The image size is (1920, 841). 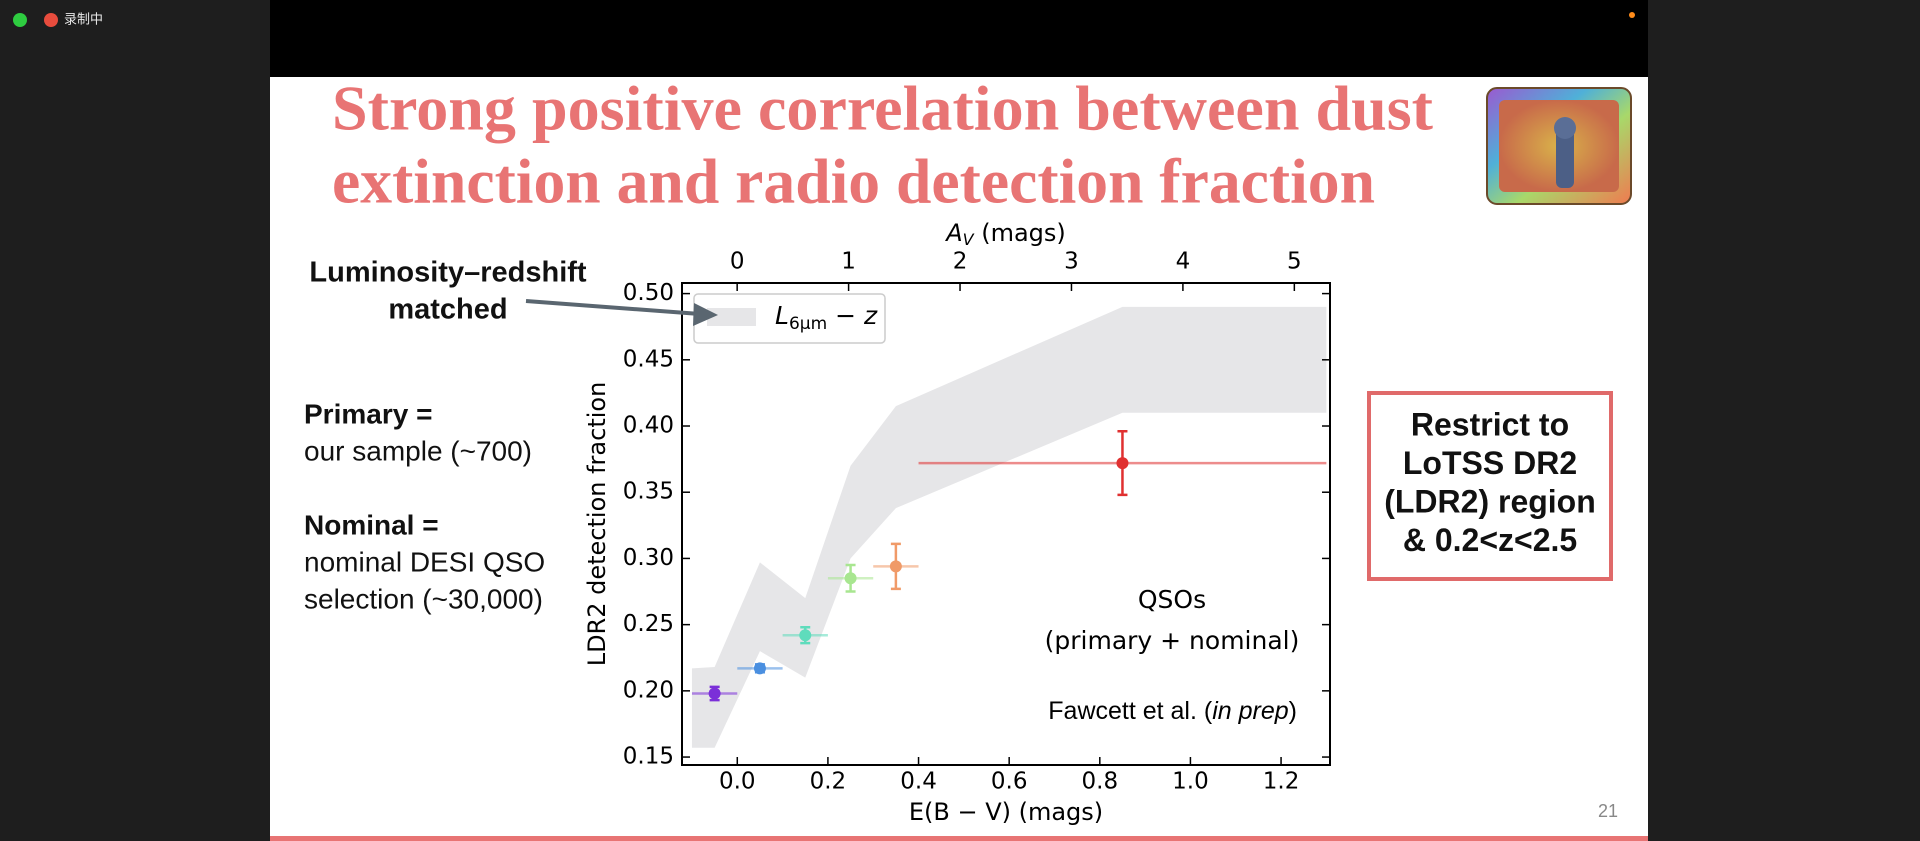 What do you see at coordinates (828, 782) in the screenshot?
I see `x-tick-label: 0.2` at bounding box center [828, 782].